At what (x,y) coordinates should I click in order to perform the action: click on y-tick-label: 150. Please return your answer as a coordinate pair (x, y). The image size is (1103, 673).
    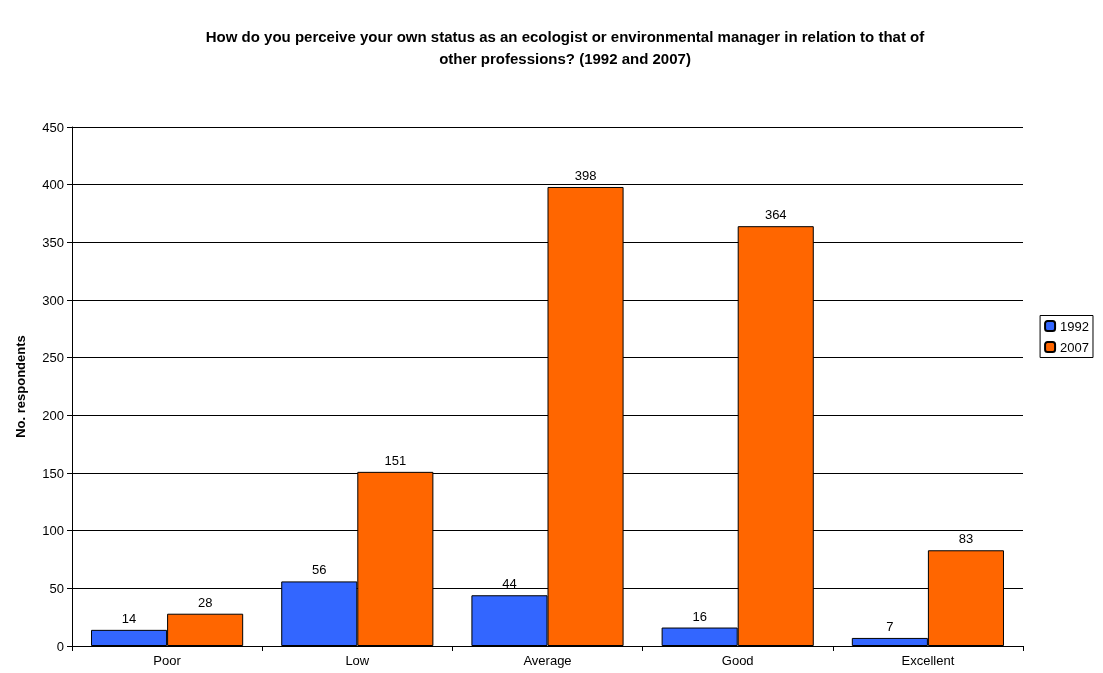
    Looking at the image, I should click on (53, 473).